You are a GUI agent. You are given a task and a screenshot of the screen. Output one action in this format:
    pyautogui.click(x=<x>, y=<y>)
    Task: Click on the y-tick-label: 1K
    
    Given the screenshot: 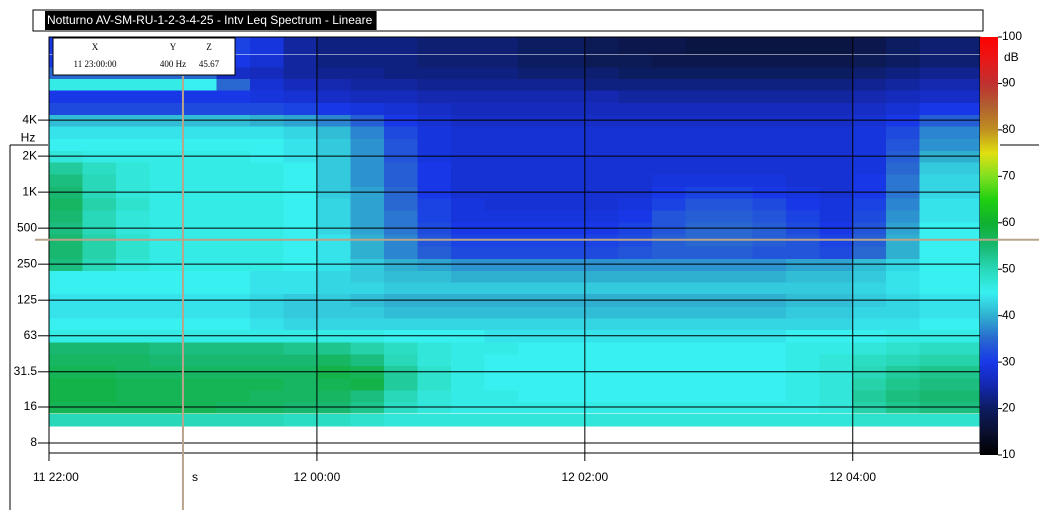 What is the action you would take?
    pyautogui.click(x=29, y=191)
    